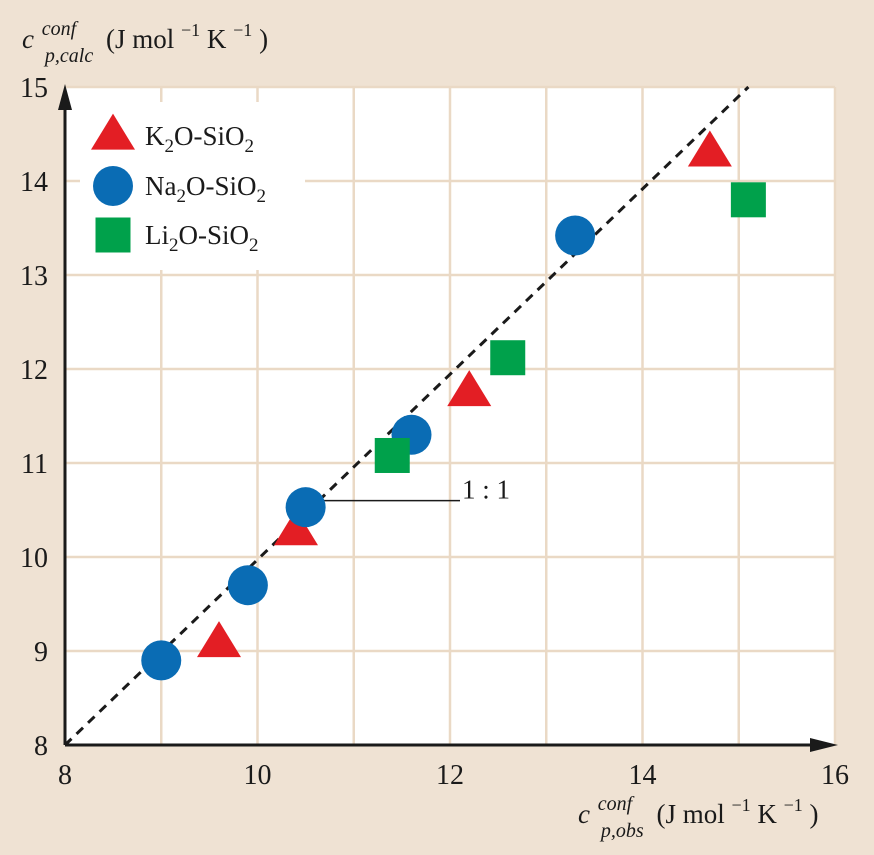  What do you see at coordinates (824, 745) in the screenshot?
I see `x-axis-arrow` at bounding box center [824, 745].